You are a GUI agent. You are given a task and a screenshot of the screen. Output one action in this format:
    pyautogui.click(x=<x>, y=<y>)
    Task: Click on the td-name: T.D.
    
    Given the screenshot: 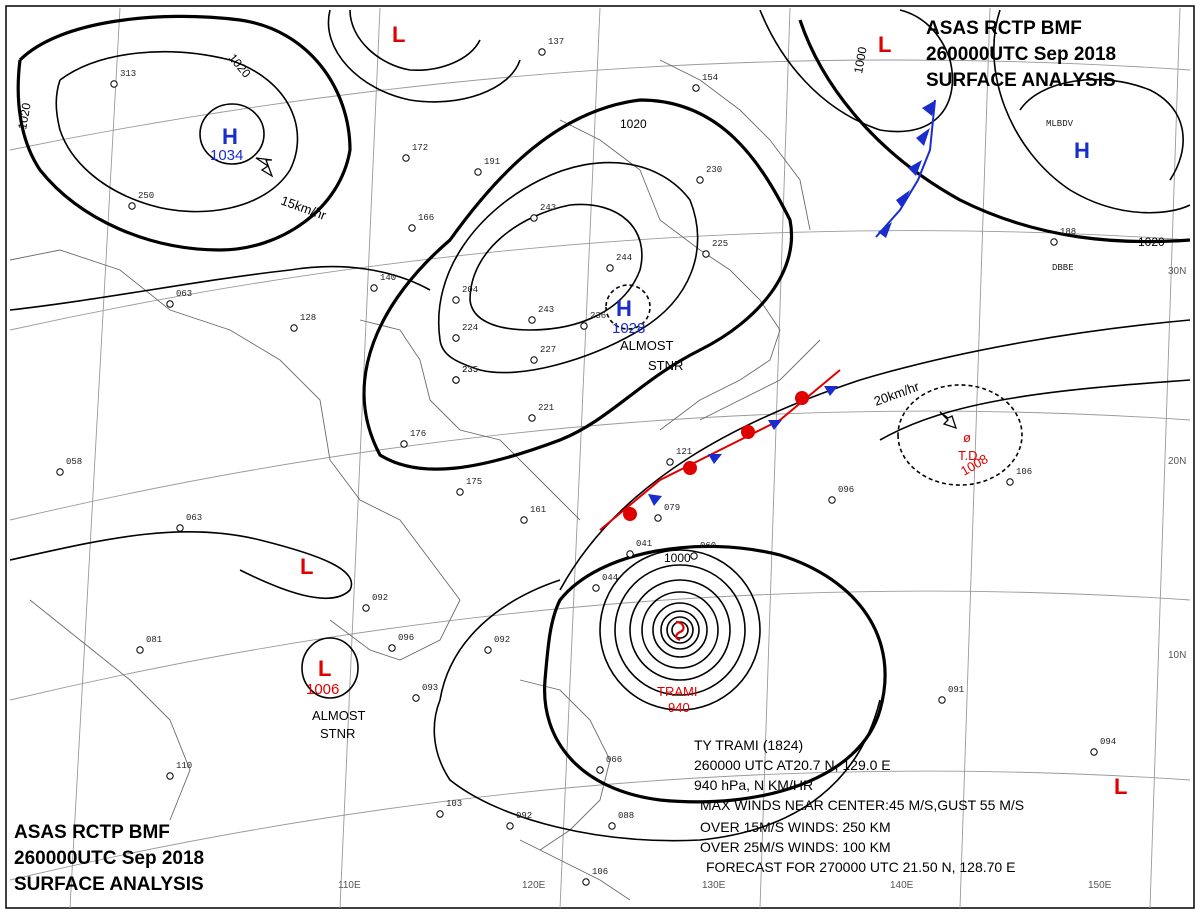 What is the action you would take?
    pyautogui.click(x=969, y=455)
    